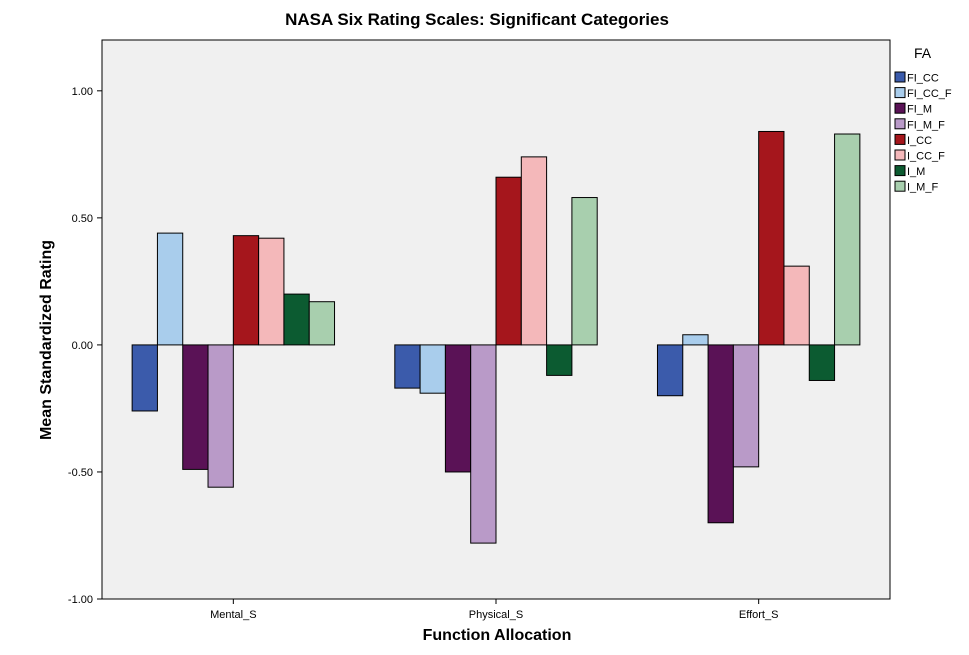 This screenshot has width=969, height=655. What do you see at coordinates (923, 53) in the screenshot?
I see `legend-title: FA` at bounding box center [923, 53].